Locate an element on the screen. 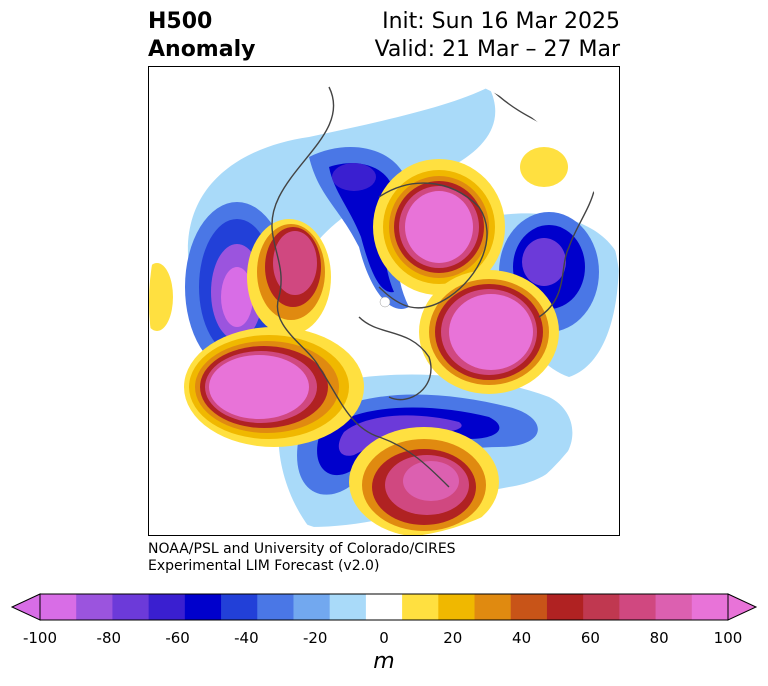  colorbar-max-extend is located at coordinates (742, 607).